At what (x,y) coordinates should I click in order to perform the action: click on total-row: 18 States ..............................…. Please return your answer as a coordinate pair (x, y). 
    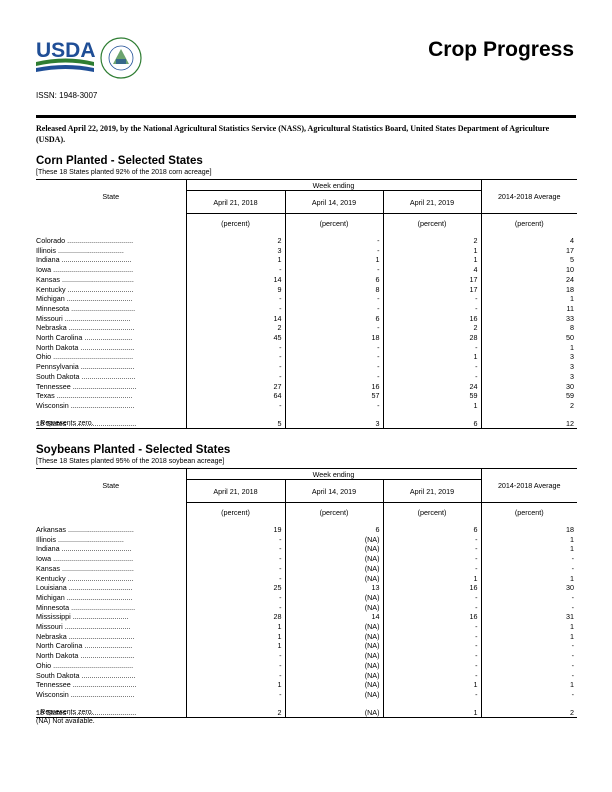
    Looking at the image, I should click on (306, 713).